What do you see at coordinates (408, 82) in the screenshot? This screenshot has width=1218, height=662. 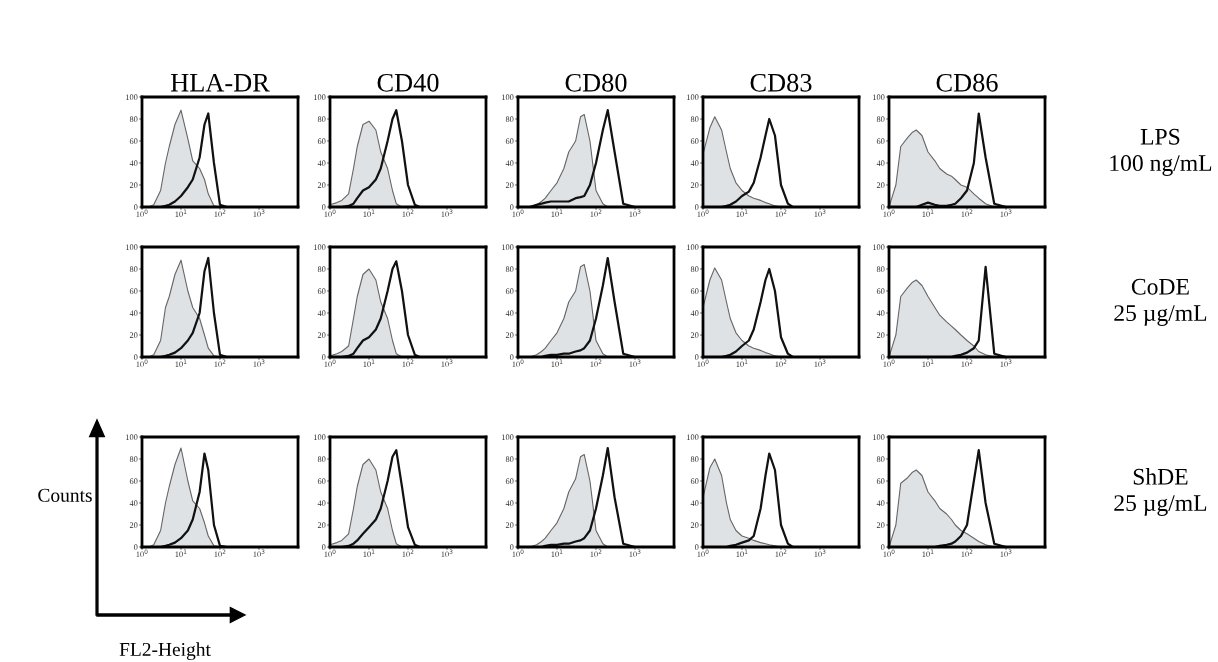 I see `chart-title: CD40` at bounding box center [408, 82].